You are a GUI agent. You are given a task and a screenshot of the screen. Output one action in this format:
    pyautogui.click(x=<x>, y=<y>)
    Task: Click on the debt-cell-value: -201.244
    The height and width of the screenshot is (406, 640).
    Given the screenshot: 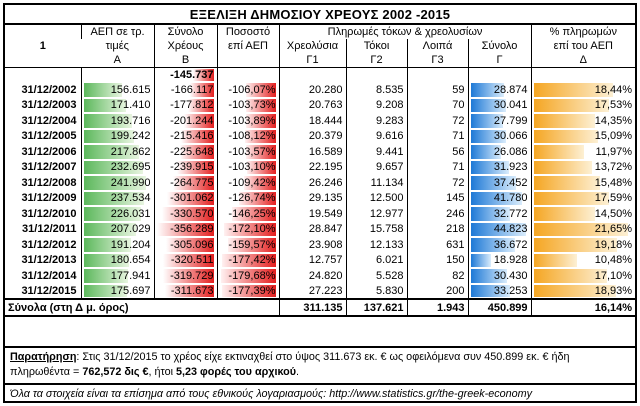 What is the action you would take?
    pyautogui.click(x=192, y=120)
    